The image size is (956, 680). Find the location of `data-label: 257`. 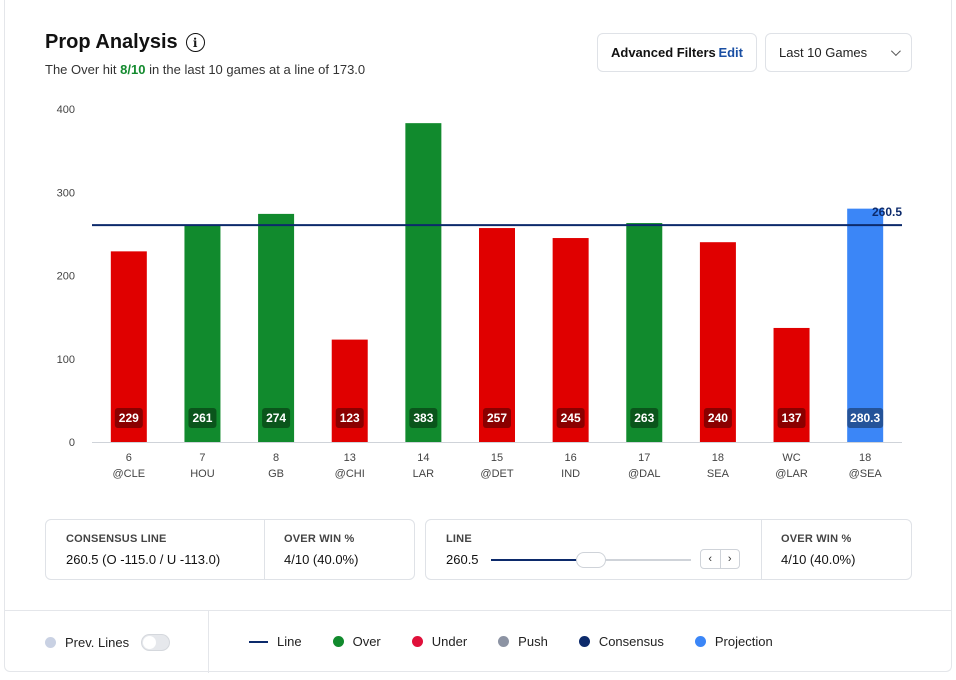

data-label: 257 is located at coordinates (497, 418).